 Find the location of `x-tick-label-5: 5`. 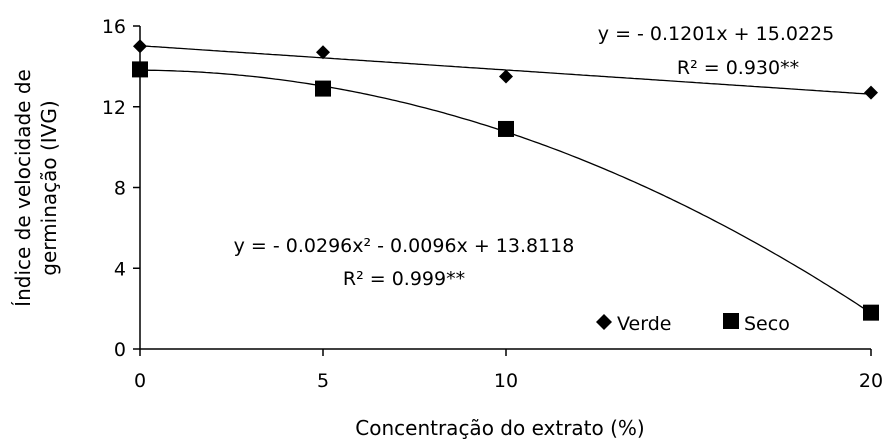

x-tick-label-5: 5 is located at coordinates (323, 381).